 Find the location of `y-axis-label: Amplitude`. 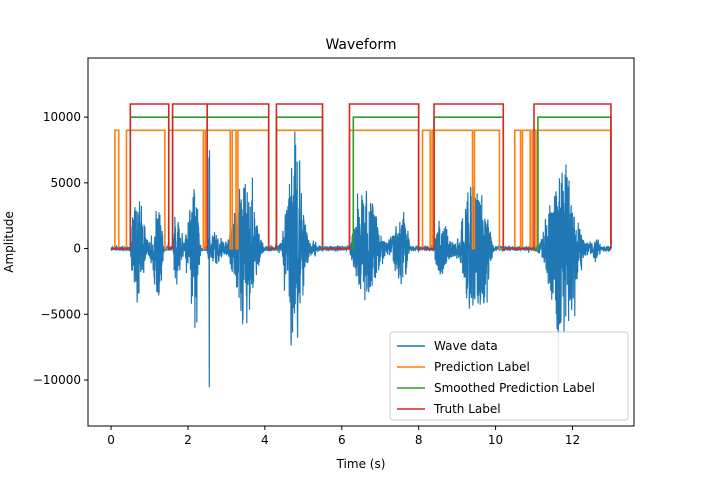

y-axis-label: Amplitude is located at coordinates (9, 242).